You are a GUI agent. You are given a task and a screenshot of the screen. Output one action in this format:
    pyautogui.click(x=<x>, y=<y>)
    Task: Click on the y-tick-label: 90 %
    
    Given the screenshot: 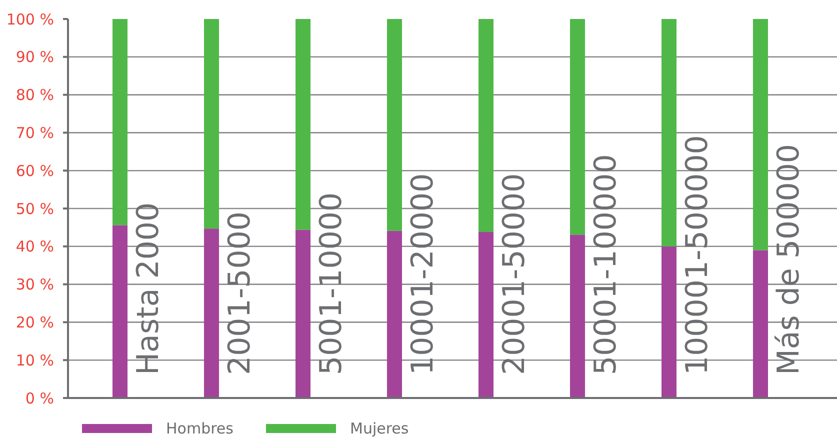 What is the action you would take?
    pyautogui.click(x=35, y=57)
    